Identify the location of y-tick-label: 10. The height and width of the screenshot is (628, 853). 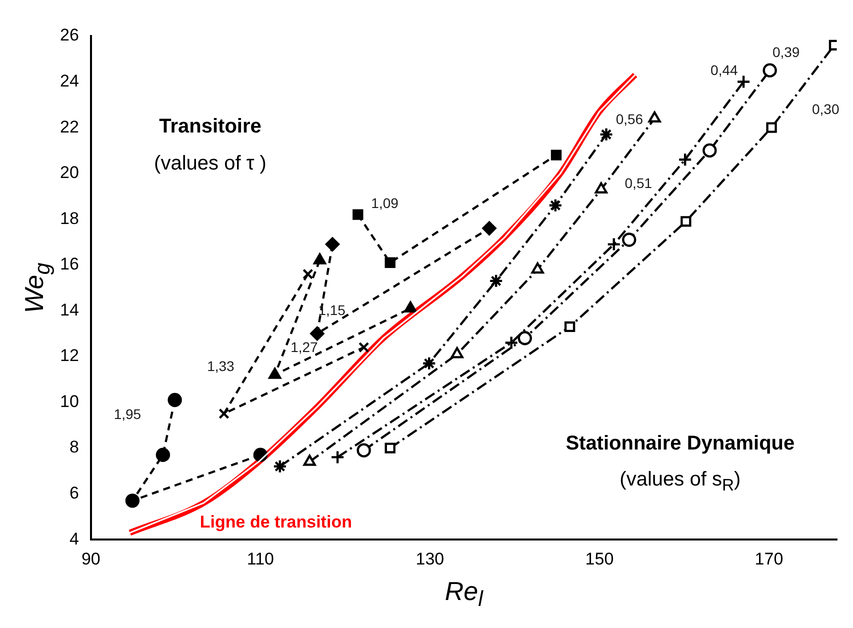
(69, 401).